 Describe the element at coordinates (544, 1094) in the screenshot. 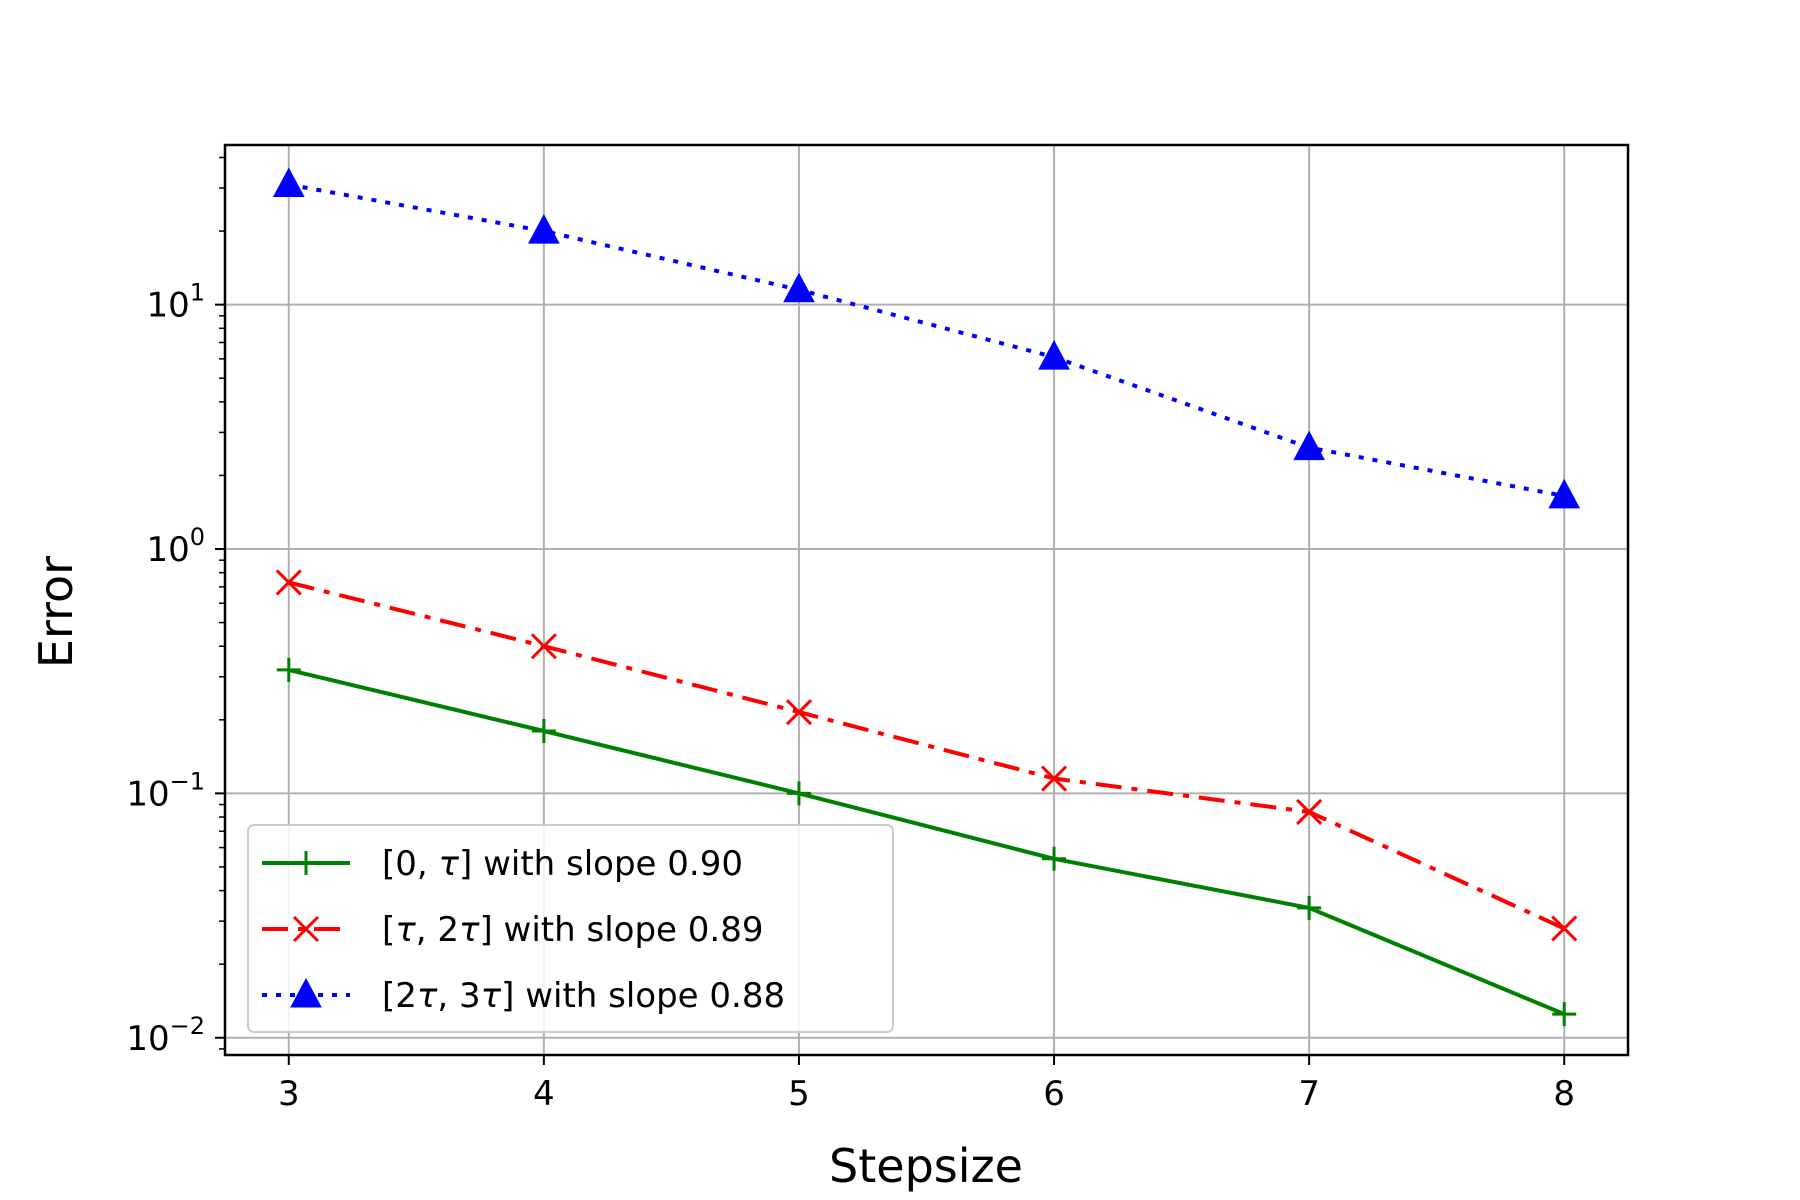

I see `x-tick-label: 4` at that location.